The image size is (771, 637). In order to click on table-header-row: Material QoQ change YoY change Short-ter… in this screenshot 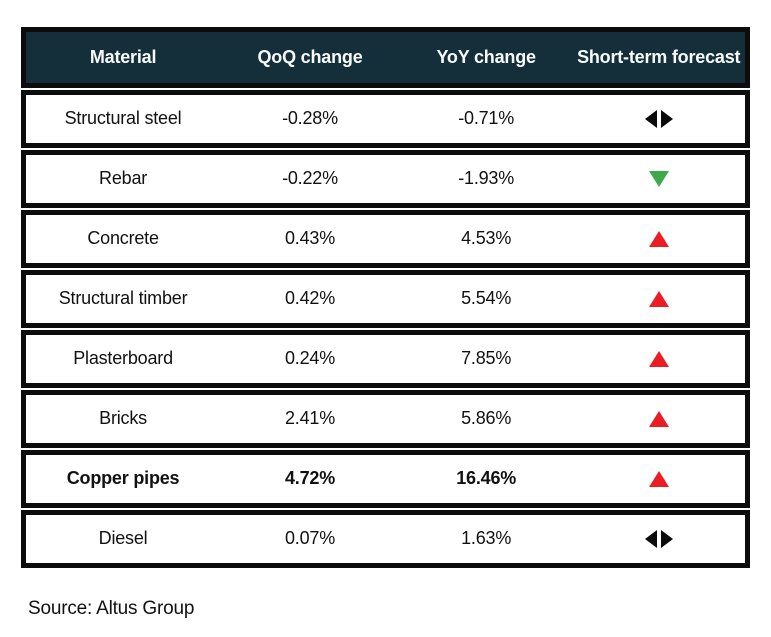, I will do `click(385, 57)`.